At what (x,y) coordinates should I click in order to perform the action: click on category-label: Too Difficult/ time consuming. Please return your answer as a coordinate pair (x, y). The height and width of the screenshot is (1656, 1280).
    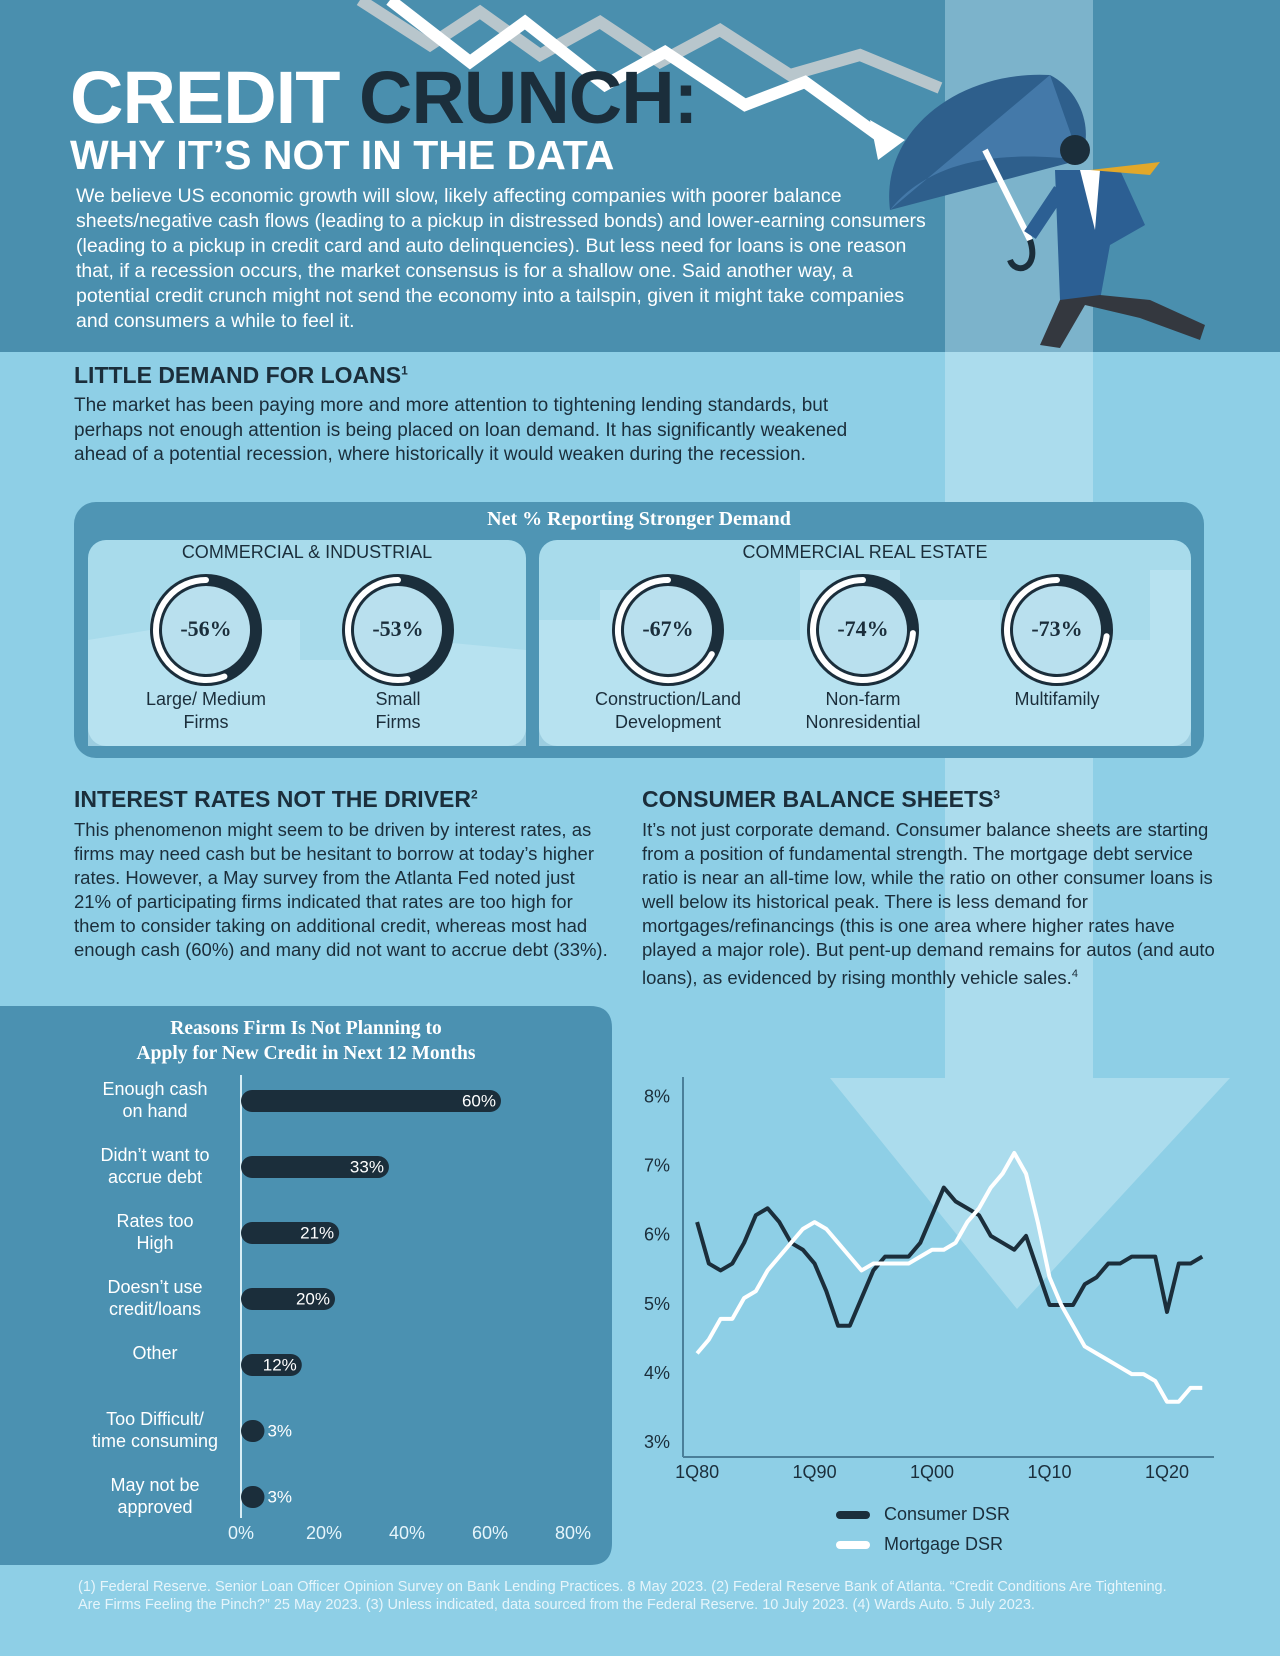
    Looking at the image, I should click on (155, 1430).